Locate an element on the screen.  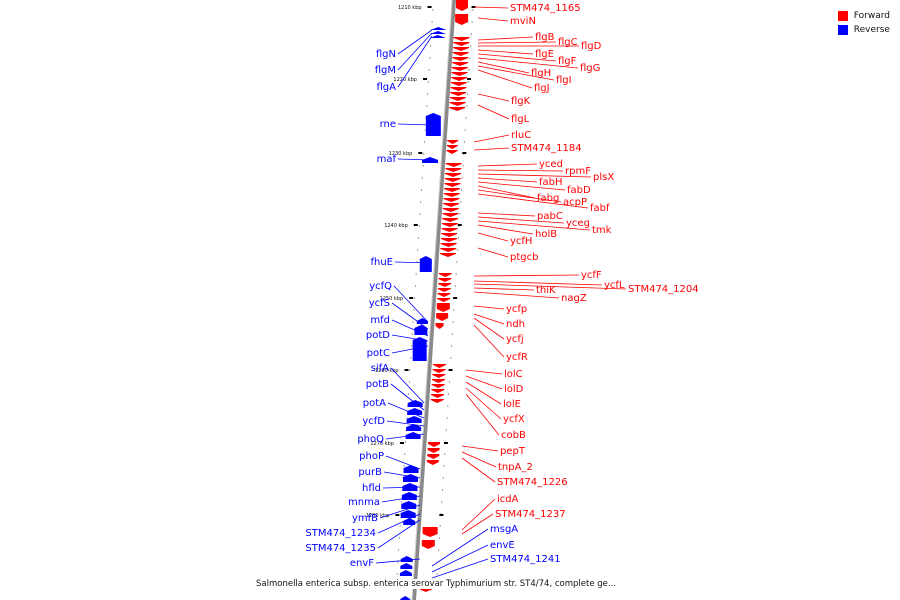
reverse-gene-label: flgN is located at coordinates (386, 54).